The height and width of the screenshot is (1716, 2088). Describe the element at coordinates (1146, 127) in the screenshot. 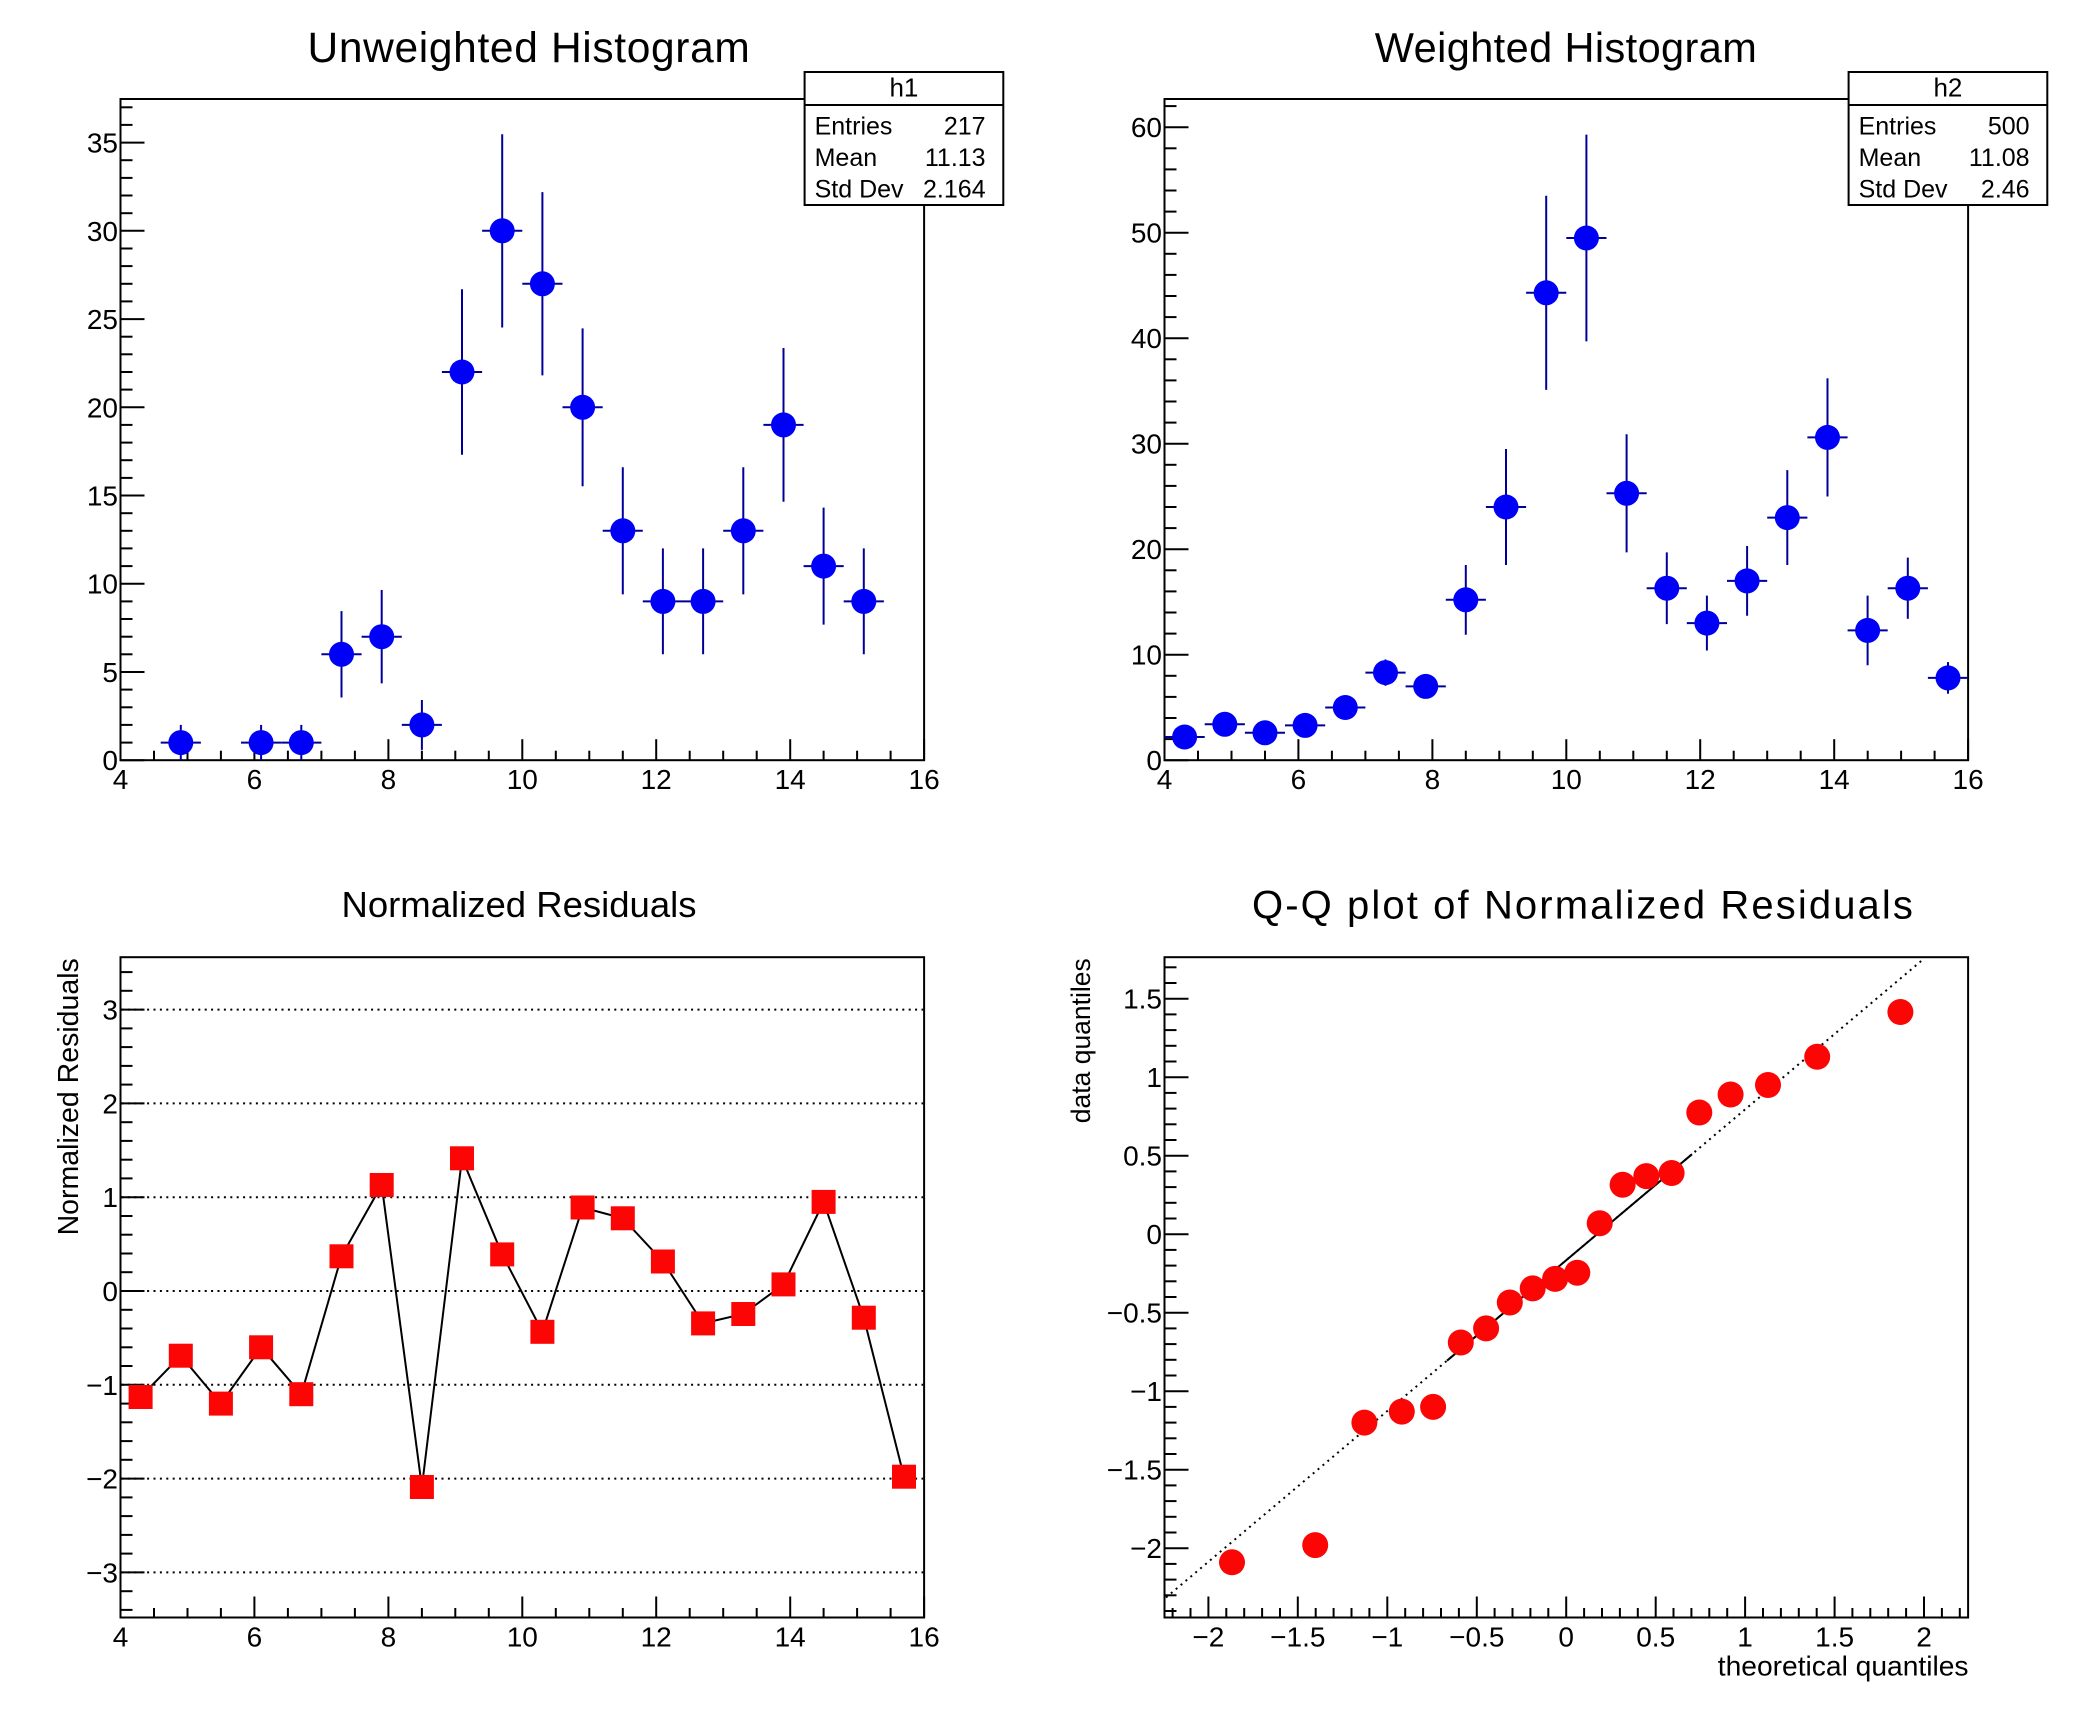

I see `svg-text: 60` at that location.